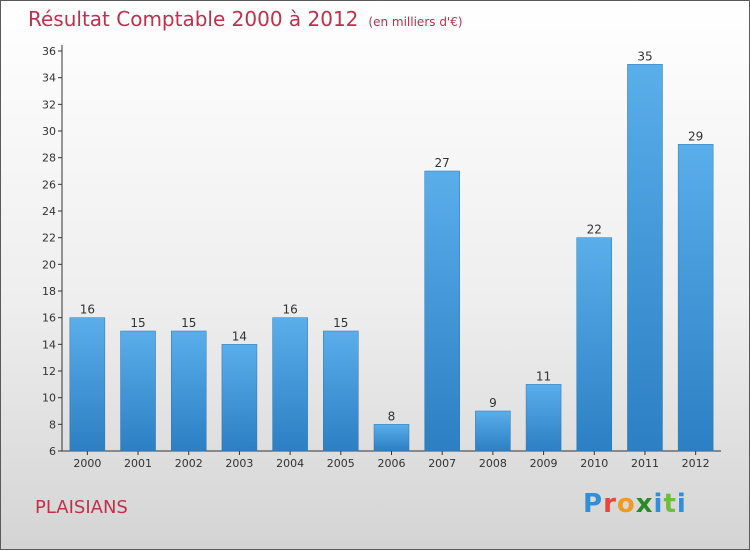  I want to click on bar-value-label: 14, so click(239, 336).